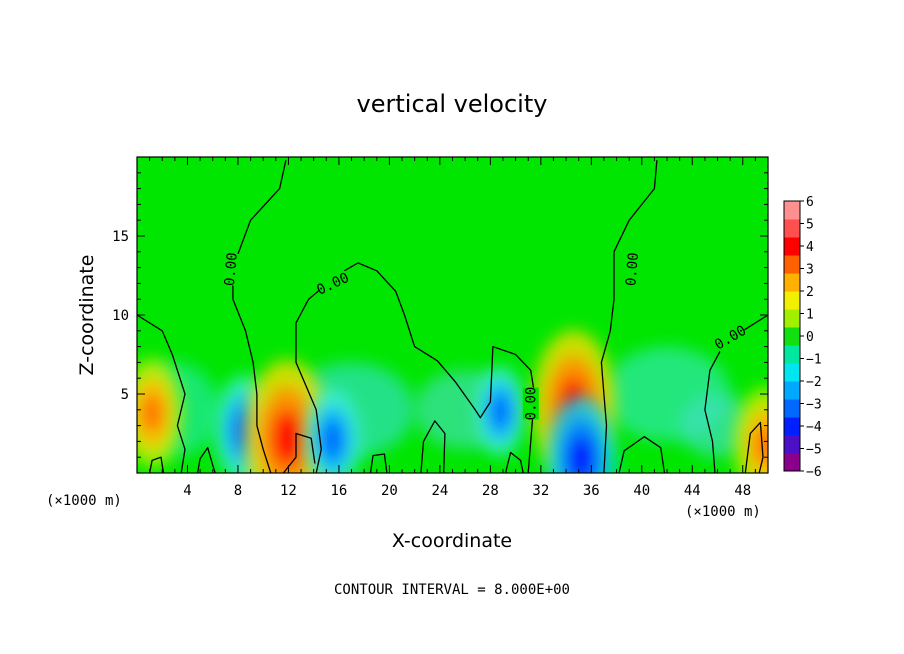 The height and width of the screenshot is (654, 904). Describe the element at coordinates (125, 395) in the screenshot. I see `y-tick-label: 5` at that location.